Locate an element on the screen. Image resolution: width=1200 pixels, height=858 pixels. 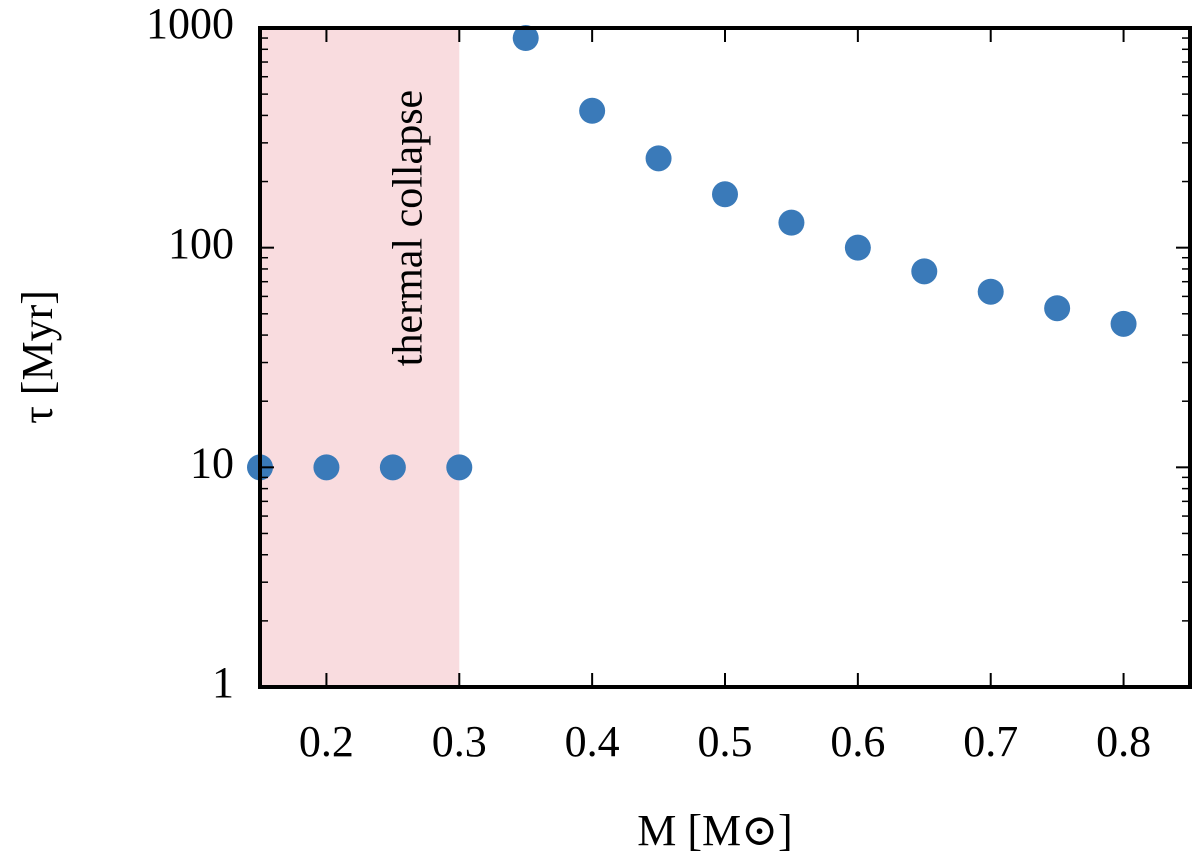
x-tick-label: 0.4 is located at coordinates (592, 741).